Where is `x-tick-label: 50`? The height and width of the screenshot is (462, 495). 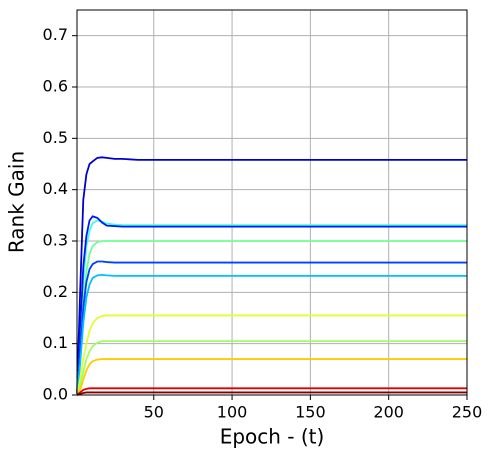
x-tick-label: 50 is located at coordinates (154, 412).